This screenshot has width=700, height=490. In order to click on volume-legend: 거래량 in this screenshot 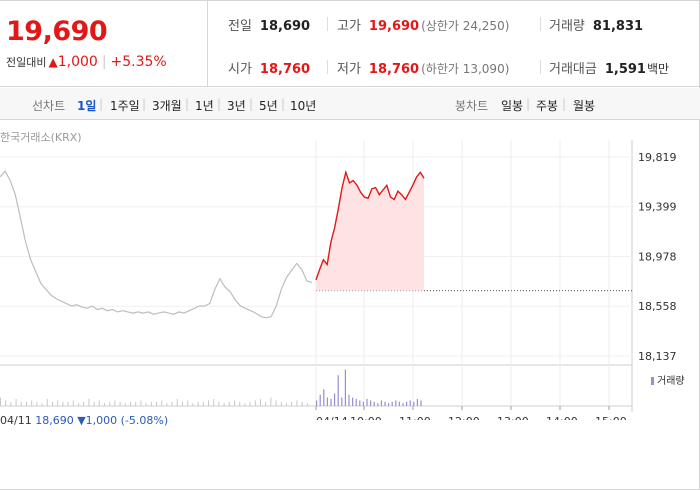, I will do `click(668, 379)`.